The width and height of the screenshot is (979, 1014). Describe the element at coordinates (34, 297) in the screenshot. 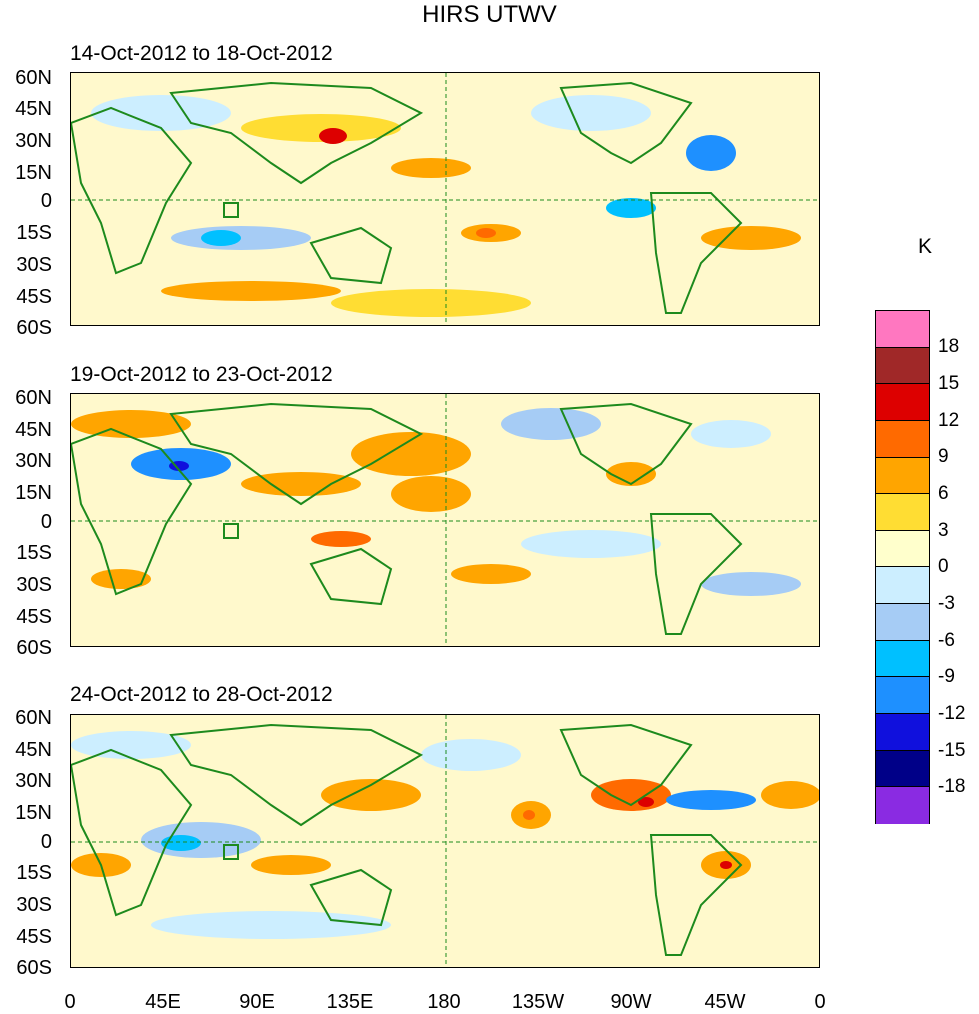

I see `panel-1-ytick: 45S` at that location.